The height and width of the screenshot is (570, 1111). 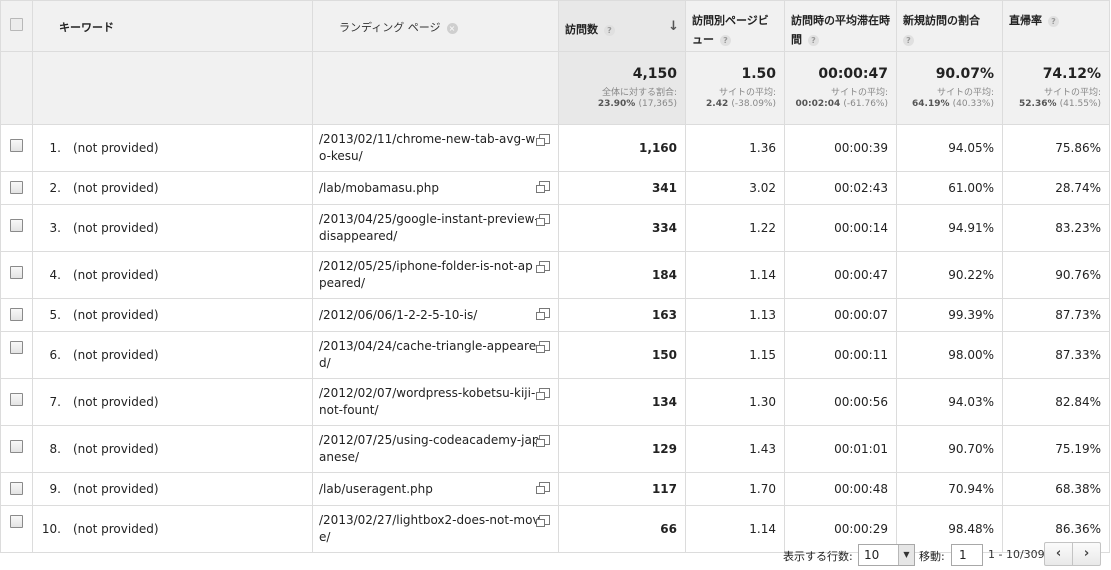 What do you see at coordinates (428, 354) in the screenshot?
I see `landing-page-link: /2013/04/24/cache-triangle-appeared/` at bounding box center [428, 354].